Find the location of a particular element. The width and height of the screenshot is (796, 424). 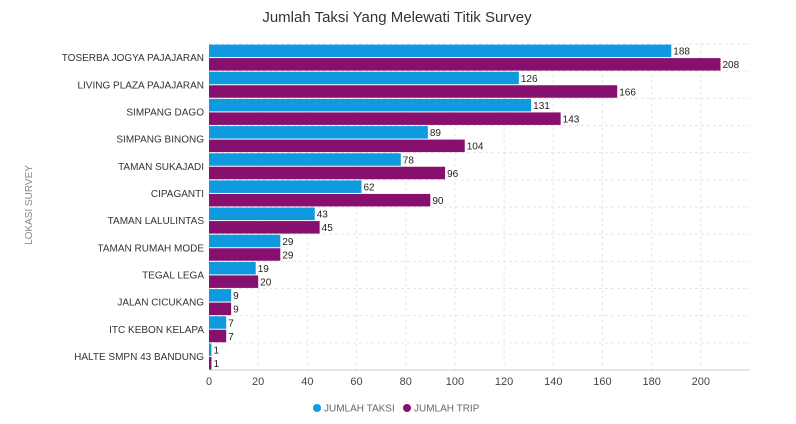

category-label: CIPAGANTI is located at coordinates (177, 194).